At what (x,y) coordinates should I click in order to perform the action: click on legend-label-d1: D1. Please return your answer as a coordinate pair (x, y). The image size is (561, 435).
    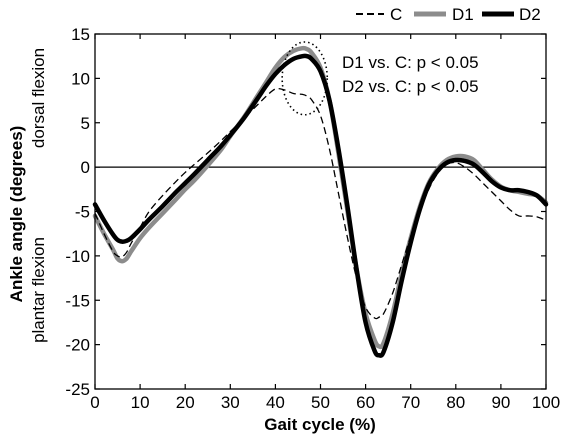
    Looking at the image, I should click on (463, 14).